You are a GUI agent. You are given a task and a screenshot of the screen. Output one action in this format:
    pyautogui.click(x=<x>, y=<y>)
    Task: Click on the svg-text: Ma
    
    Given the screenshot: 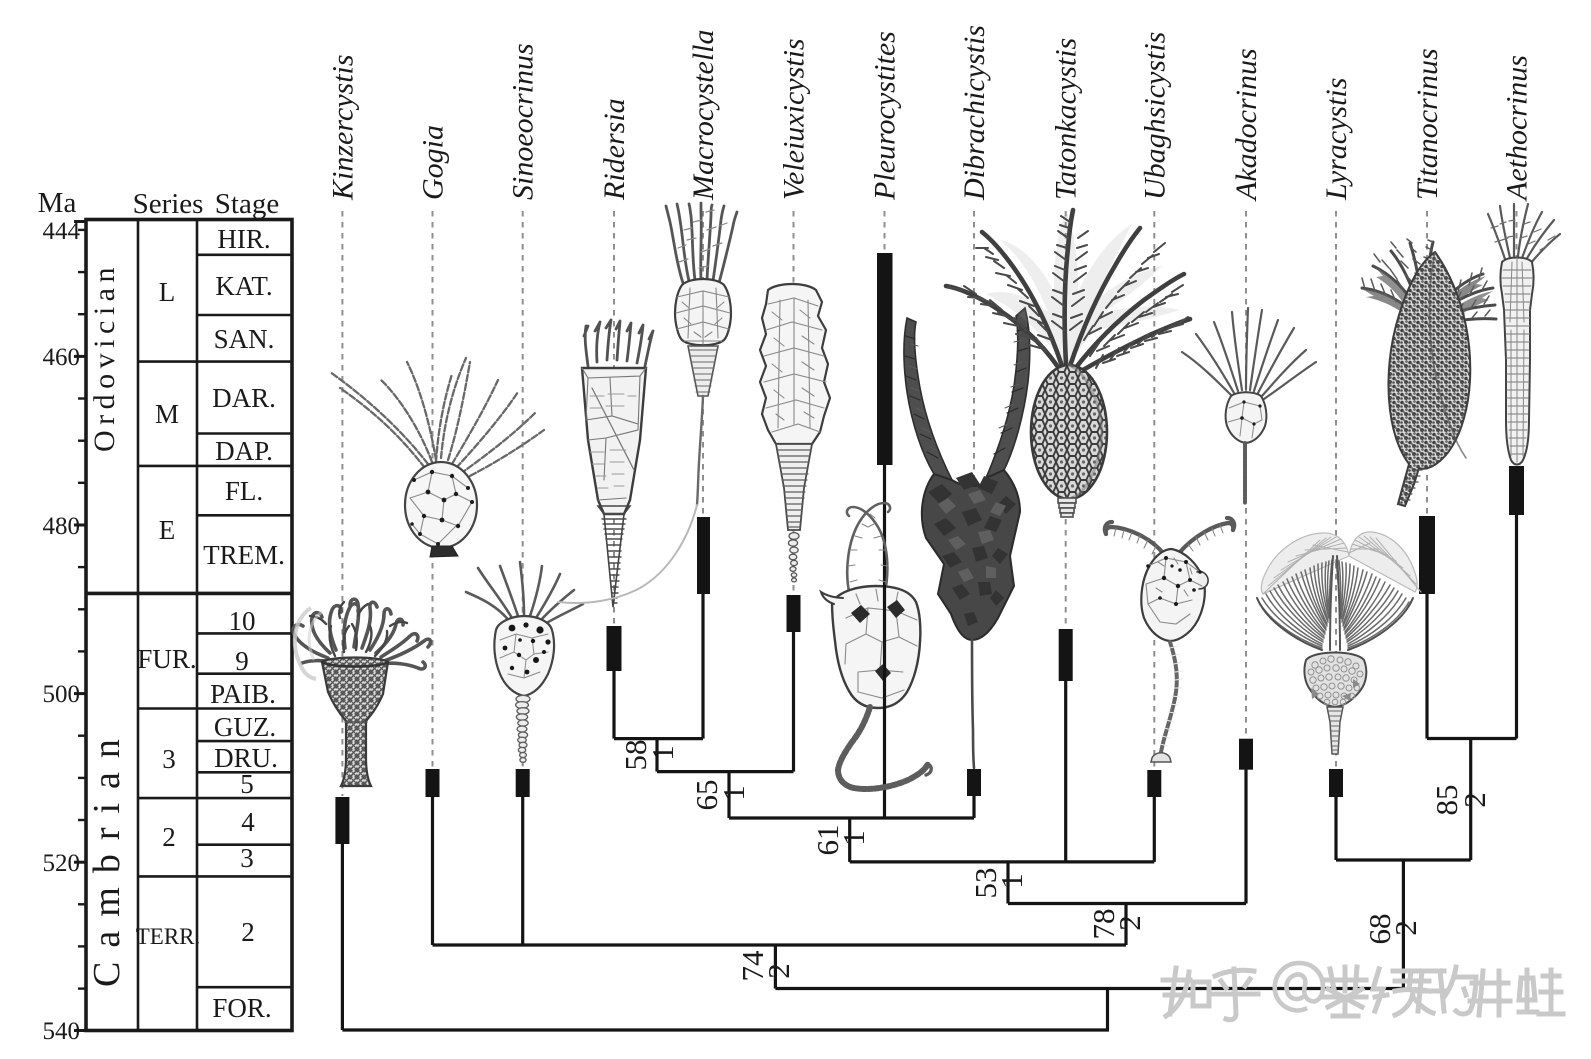 What is the action you would take?
    pyautogui.click(x=57, y=203)
    